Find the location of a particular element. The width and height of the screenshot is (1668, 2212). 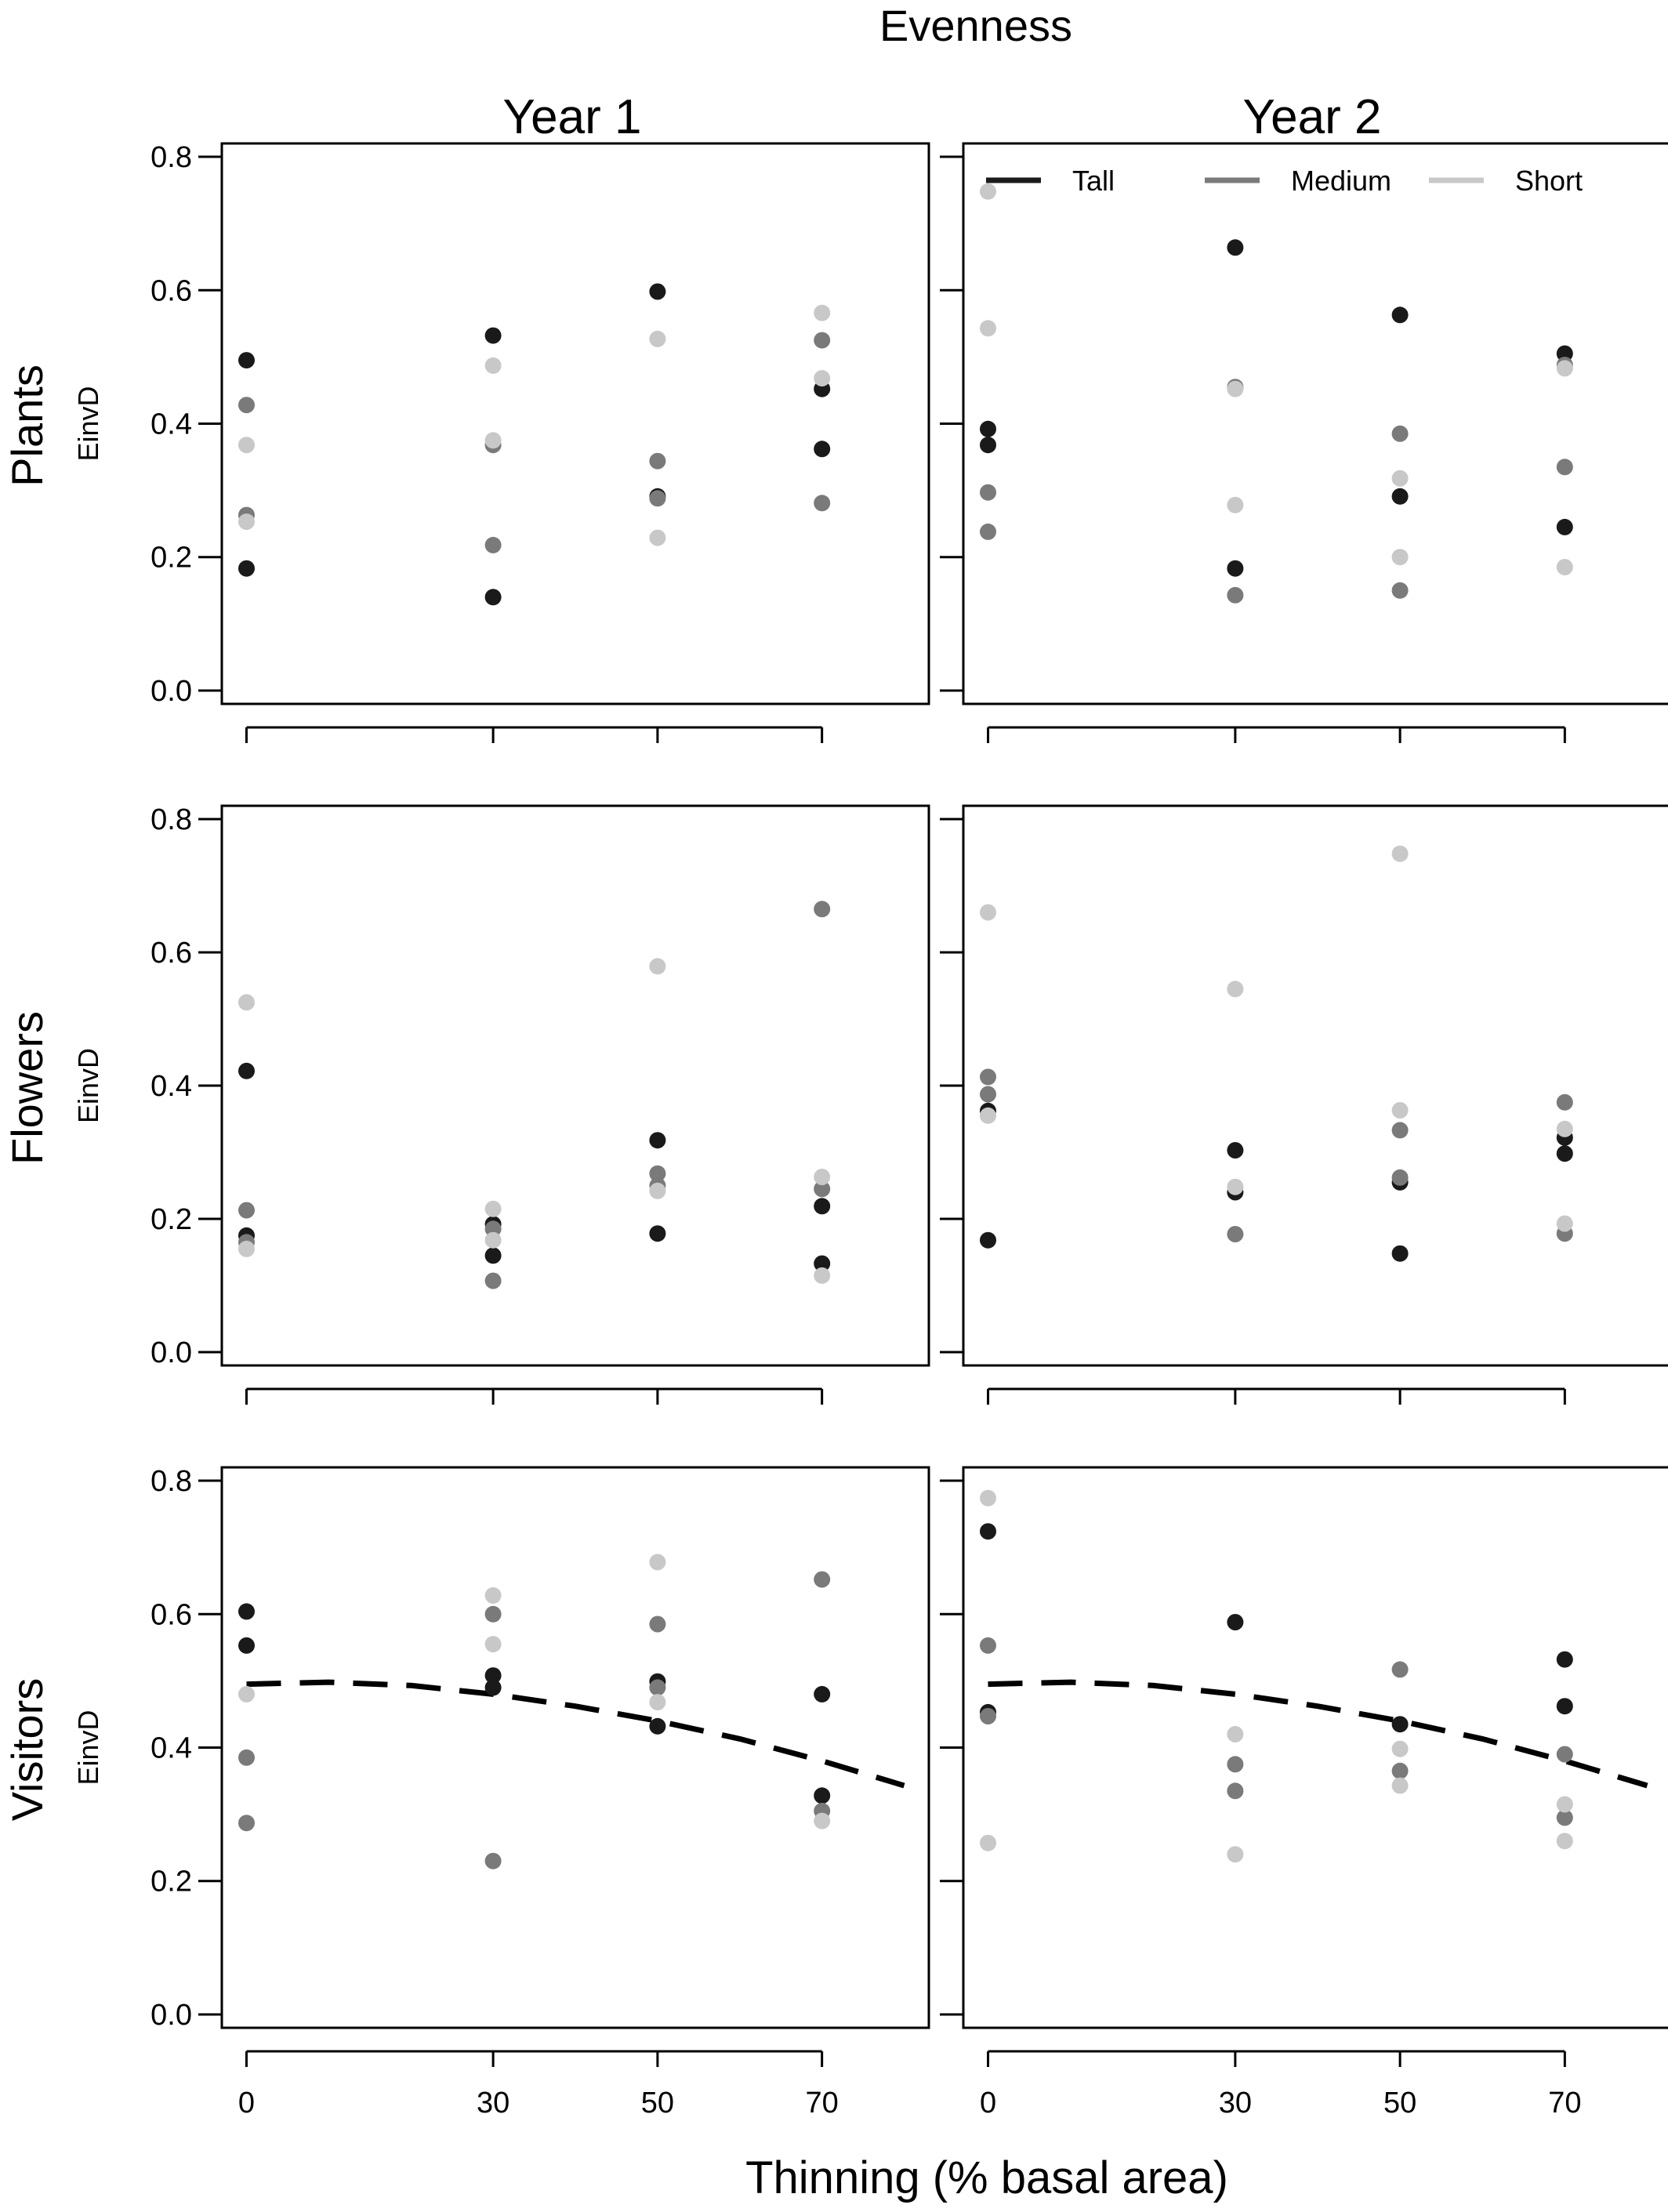

row-title-visitors: Visitors is located at coordinates (27, 1750).